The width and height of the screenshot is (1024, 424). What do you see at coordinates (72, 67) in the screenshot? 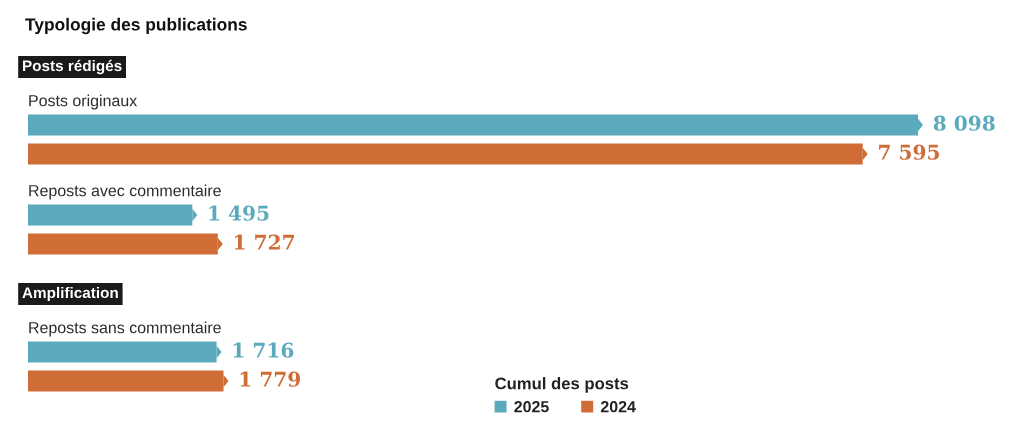
I see `chart-subtitle: Posts rédigés` at bounding box center [72, 67].